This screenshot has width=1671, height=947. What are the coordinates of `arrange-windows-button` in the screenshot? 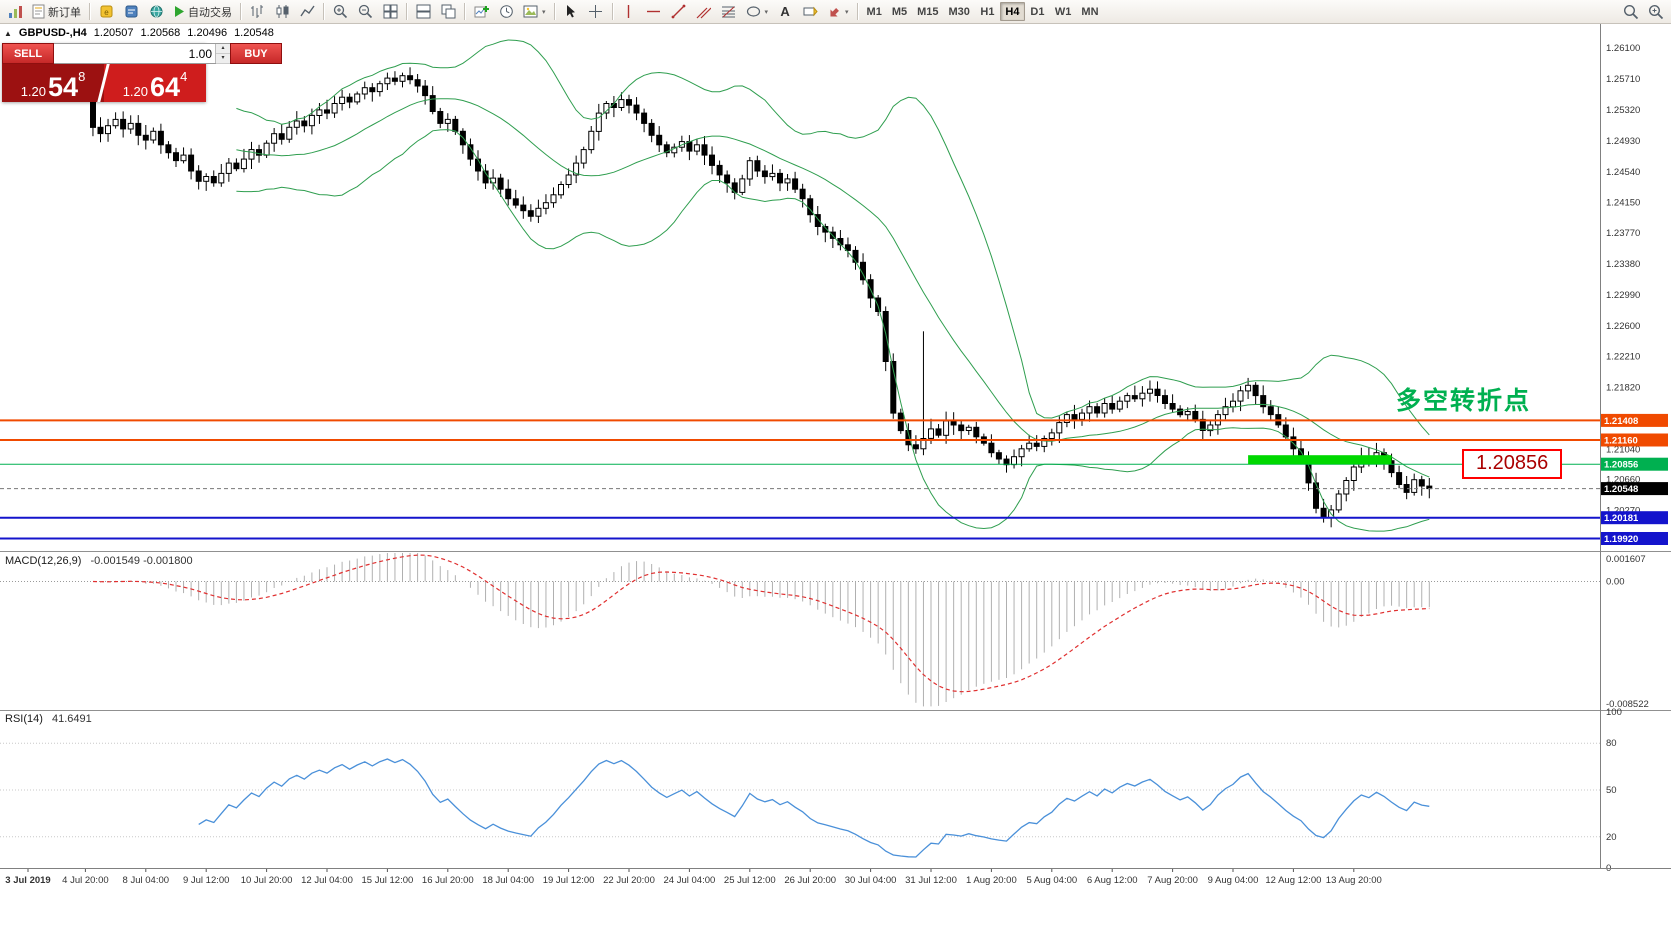 It's located at (423, 11).